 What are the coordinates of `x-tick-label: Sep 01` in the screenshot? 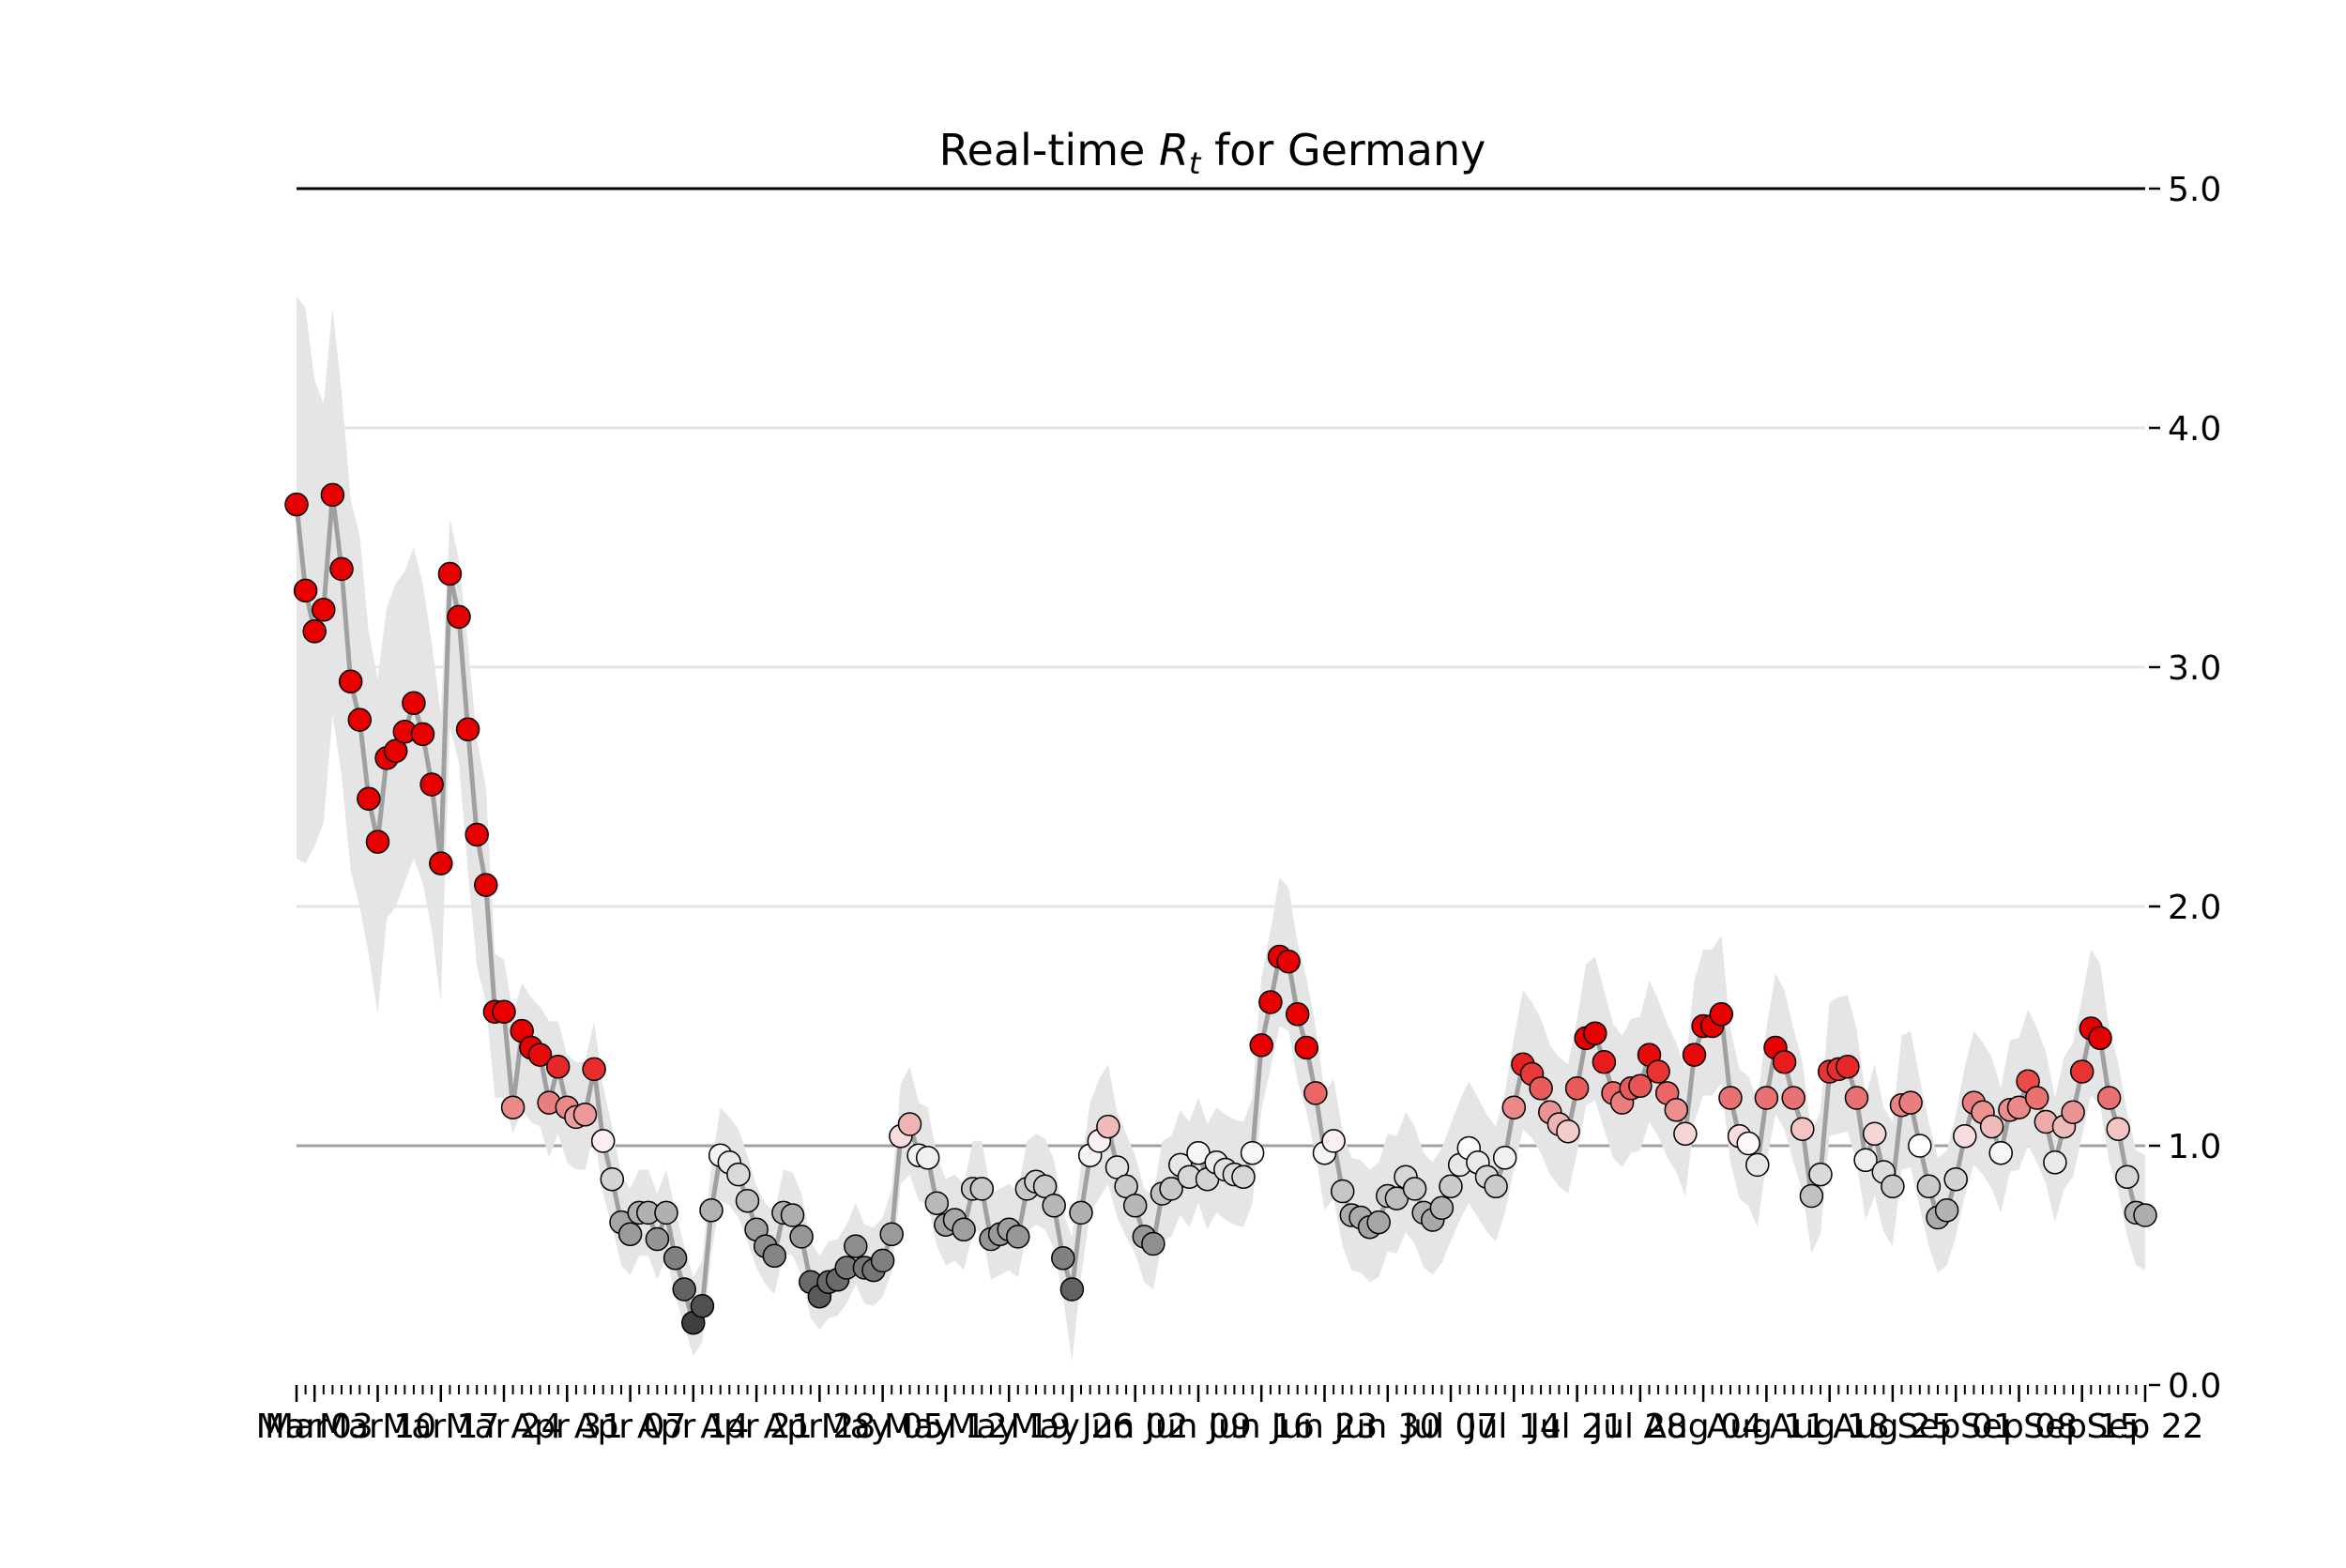 It's located at (1956, 1427).